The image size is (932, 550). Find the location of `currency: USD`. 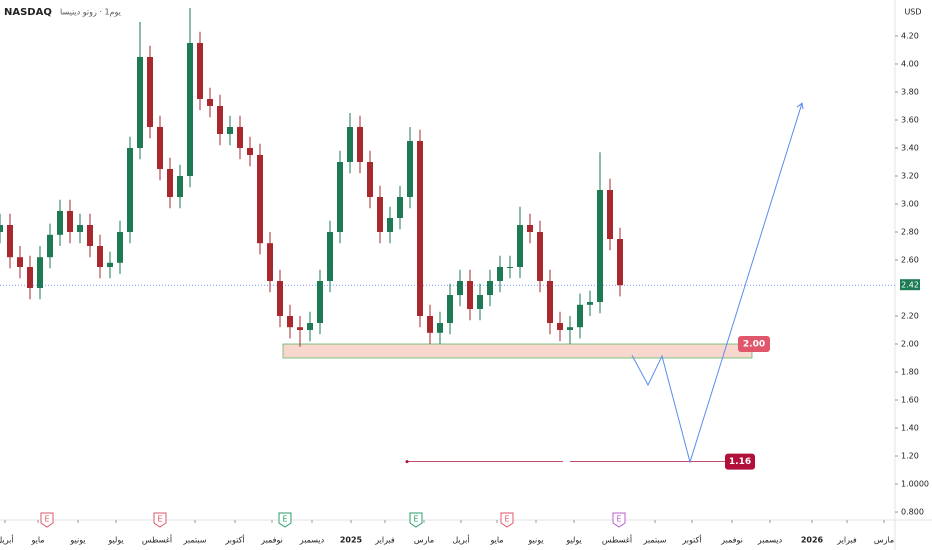

currency: USD is located at coordinates (912, 12).